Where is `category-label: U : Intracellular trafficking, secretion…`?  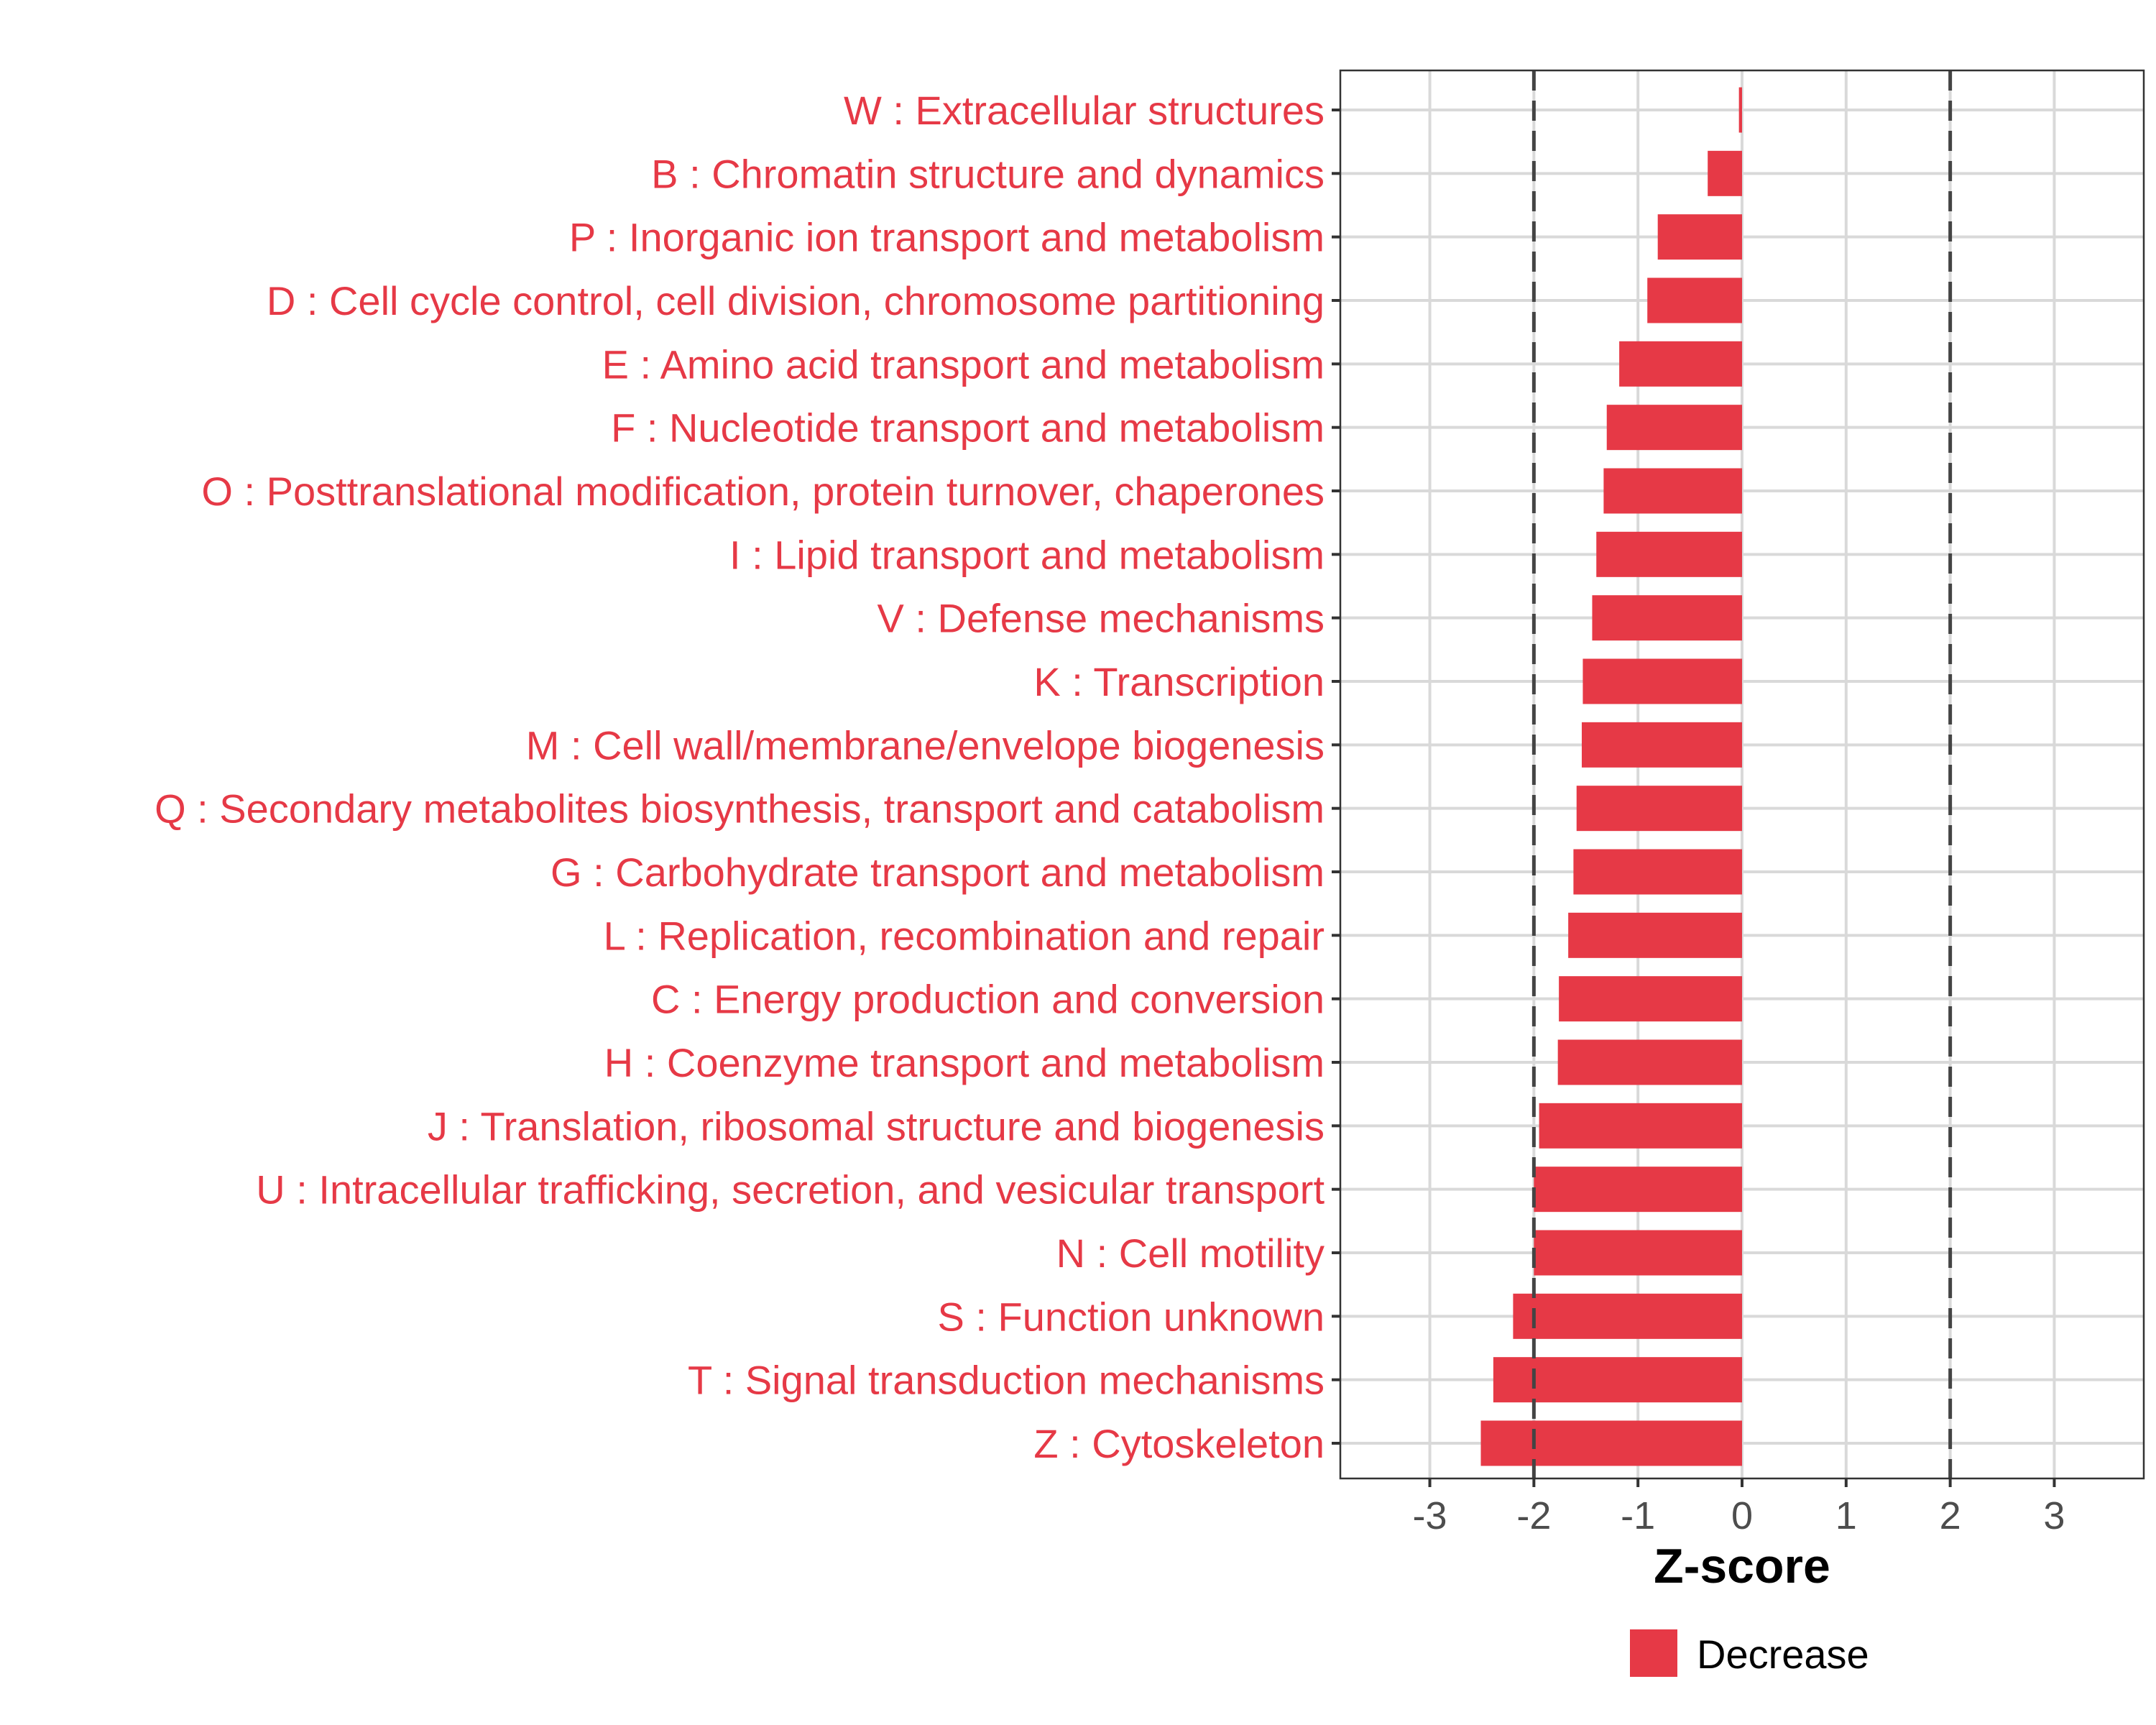
category-label: U : Intracellular trafficking, secretion… is located at coordinates (791, 1190).